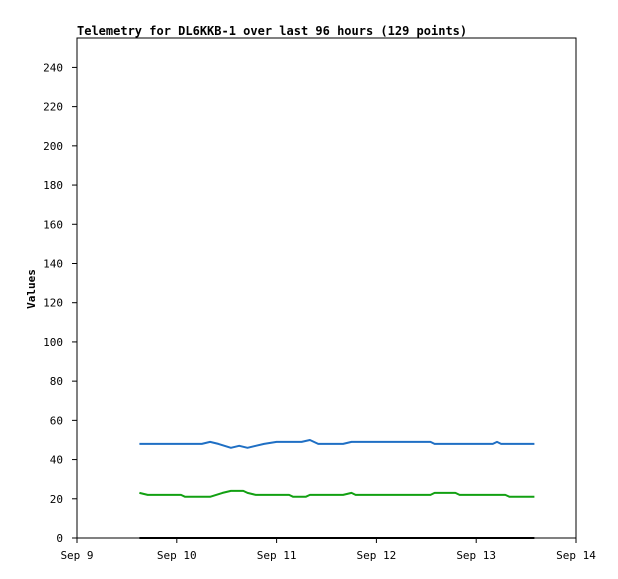 The width and height of the screenshot is (618, 579). I want to click on y-axis: 0 20 40 60 80 100 120 140 160 180 200 220 240, so click(60, 303).